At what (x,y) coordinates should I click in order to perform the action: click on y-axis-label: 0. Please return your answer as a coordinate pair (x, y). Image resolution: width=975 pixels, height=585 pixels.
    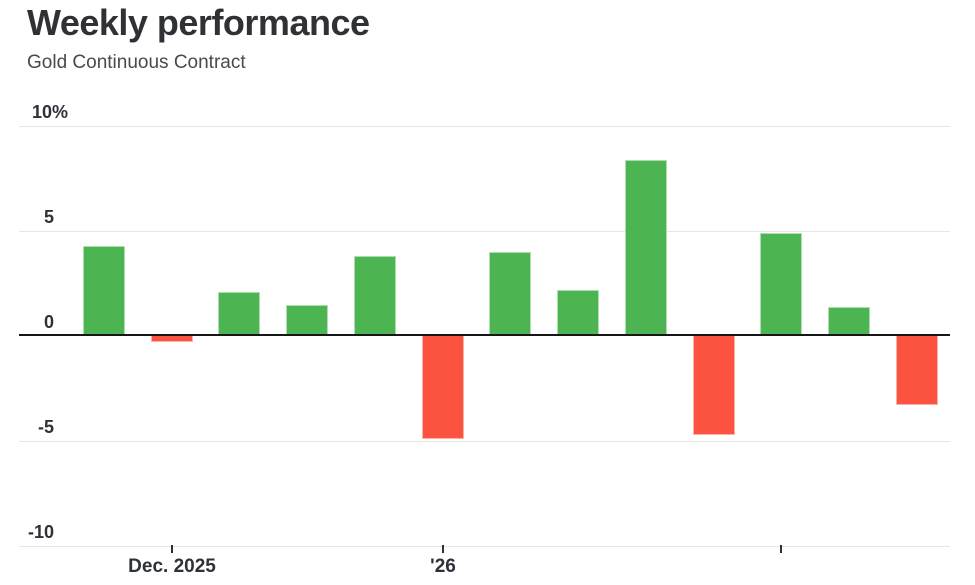
    Looking at the image, I should click on (48, 322).